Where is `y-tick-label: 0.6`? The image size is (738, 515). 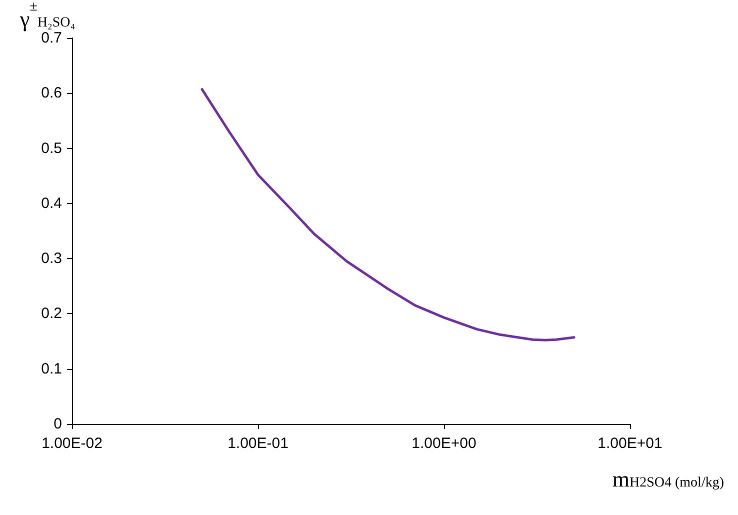
y-tick-label: 0.6 is located at coordinates (51, 93).